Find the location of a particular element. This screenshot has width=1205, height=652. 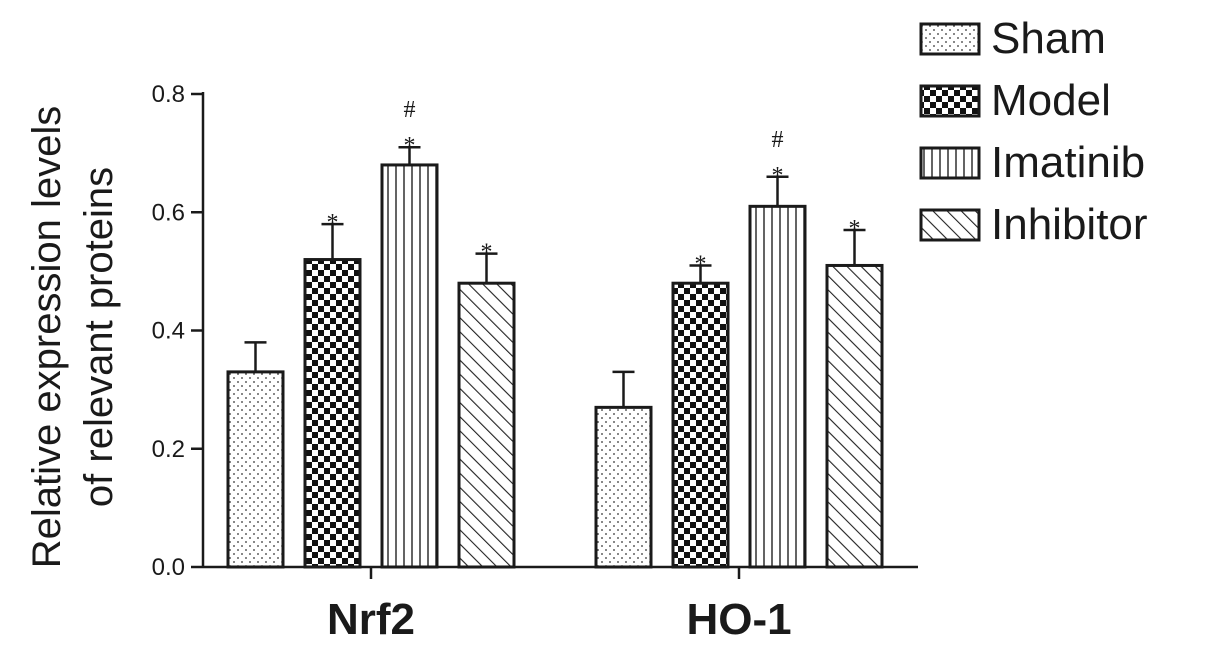

y-tick-label: 0.8 is located at coordinates (168, 94).